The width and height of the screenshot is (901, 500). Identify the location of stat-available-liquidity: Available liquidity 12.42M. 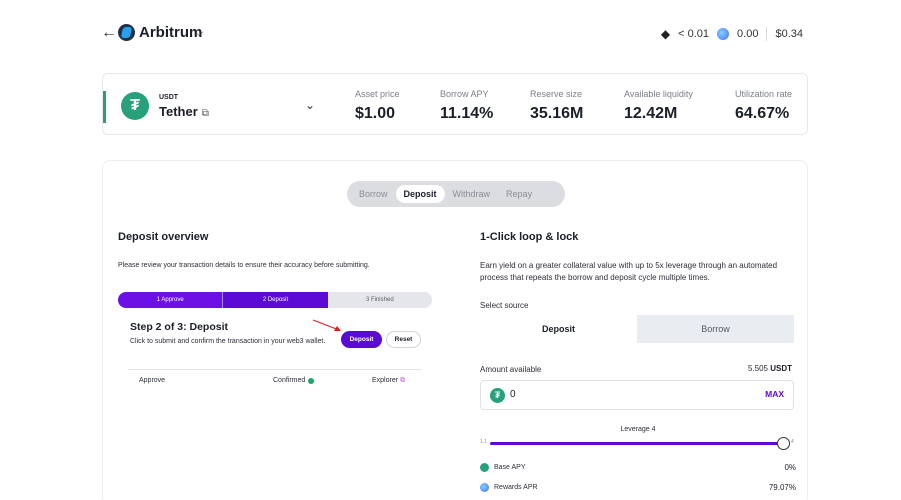
(658, 106).